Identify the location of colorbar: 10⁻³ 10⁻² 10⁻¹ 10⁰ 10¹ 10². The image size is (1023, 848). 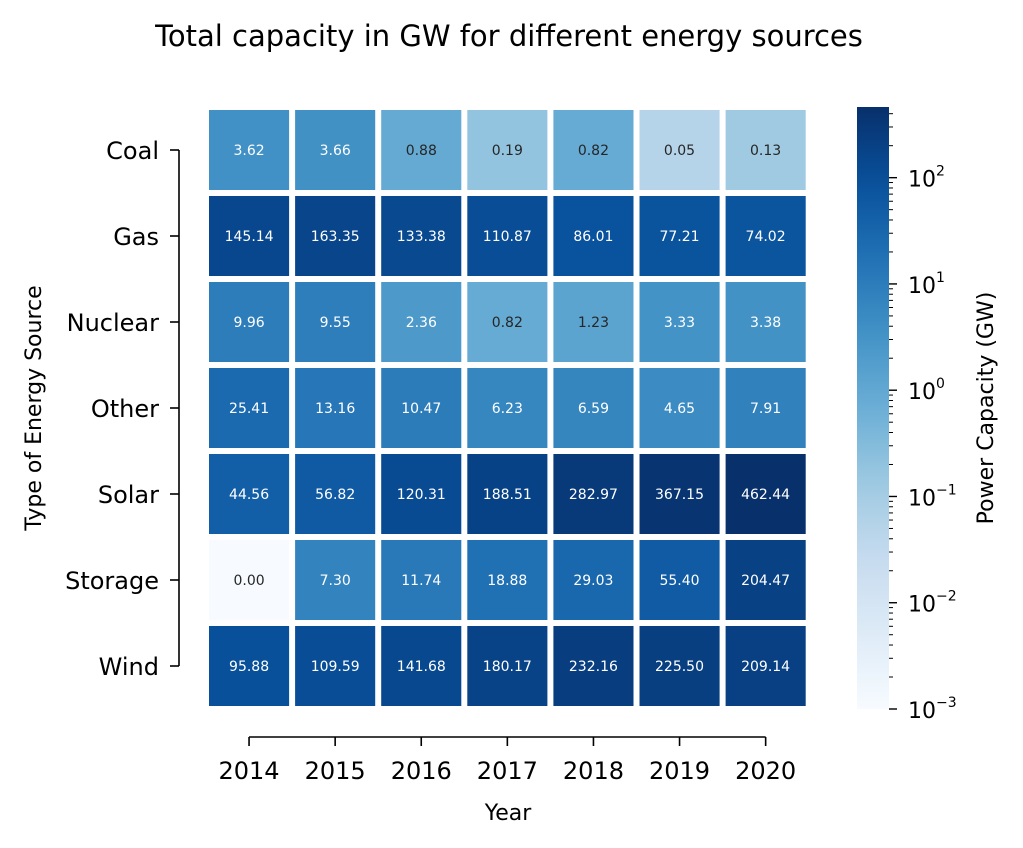
(907, 415).